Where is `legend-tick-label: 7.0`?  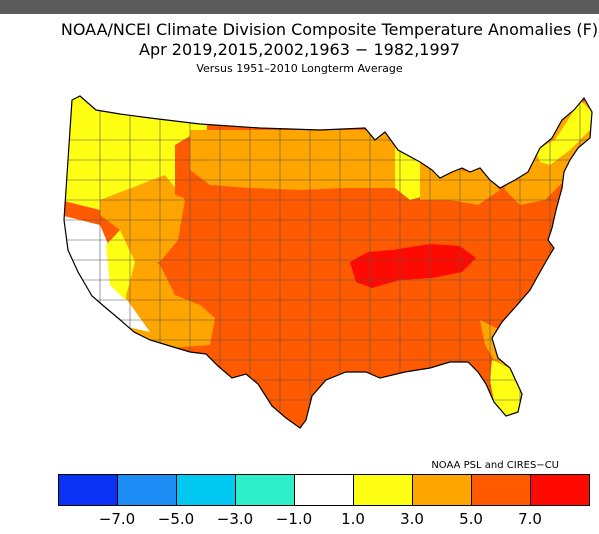 legend-tick-label: 7.0 is located at coordinates (530, 519).